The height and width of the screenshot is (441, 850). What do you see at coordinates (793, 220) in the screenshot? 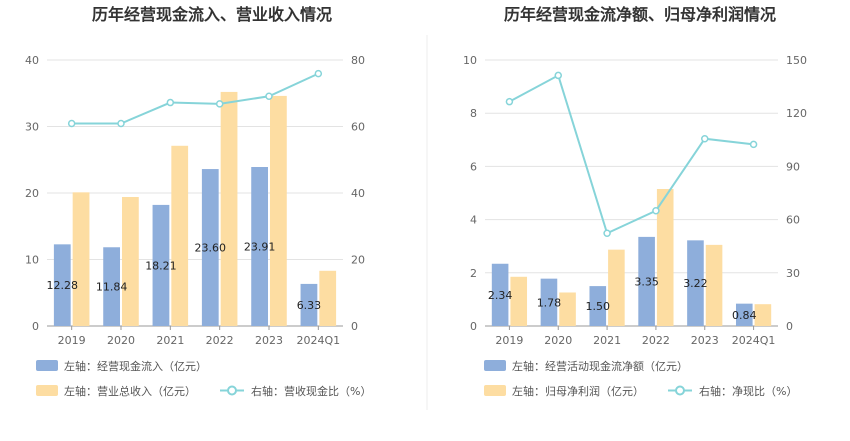
I see `right-axis-tick-label: 60` at bounding box center [793, 220].